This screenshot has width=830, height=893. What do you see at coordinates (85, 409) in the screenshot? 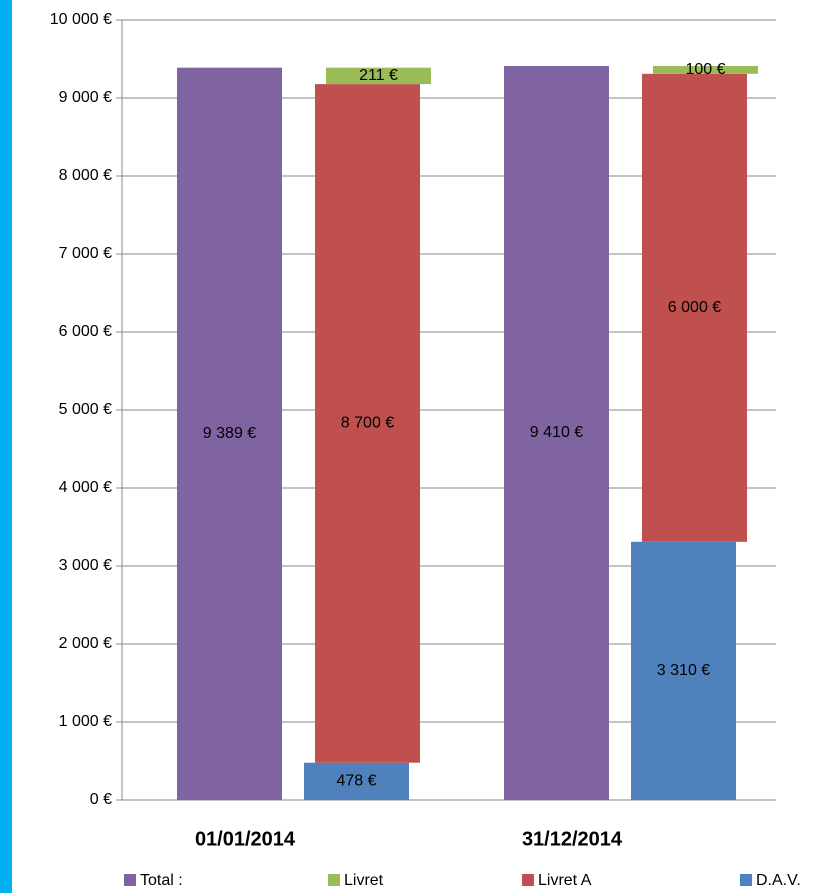
I see `y-tick-label: 5 000 €` at bounding box center [85, 409].